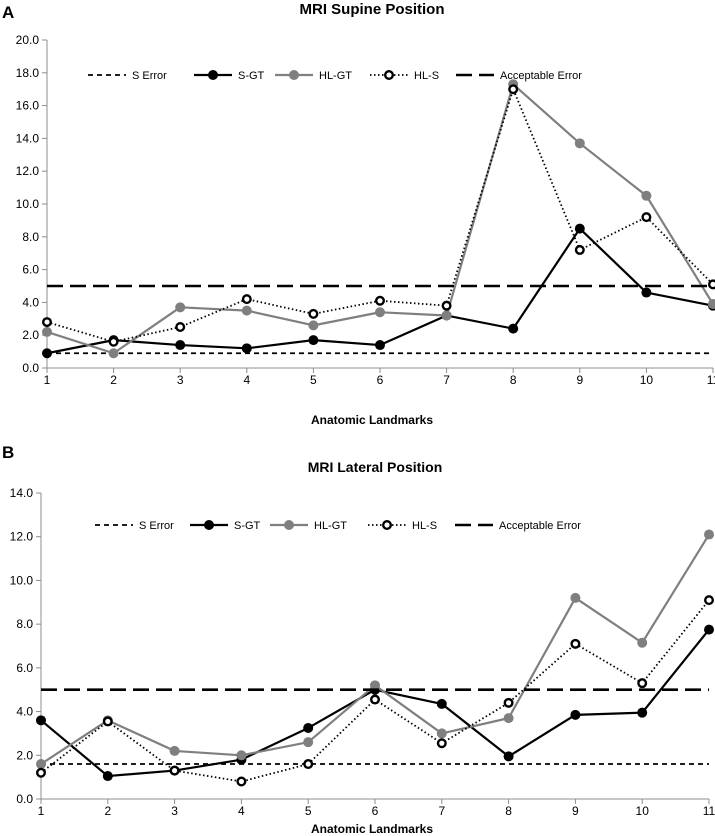  What do you see at coordinates (380, 291) in the screenshot?
I see `series-line-s-gt` at bounding box center [380, 291].